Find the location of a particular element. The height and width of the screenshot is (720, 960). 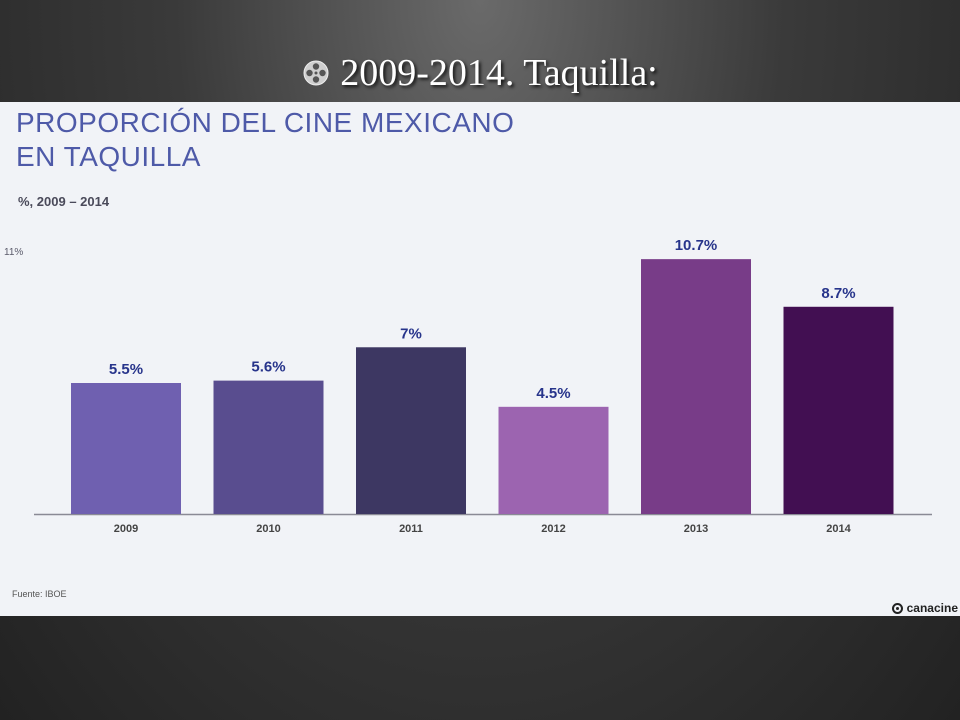

x-tick-label-2011: 2011 is located at coordinates (411, 529).